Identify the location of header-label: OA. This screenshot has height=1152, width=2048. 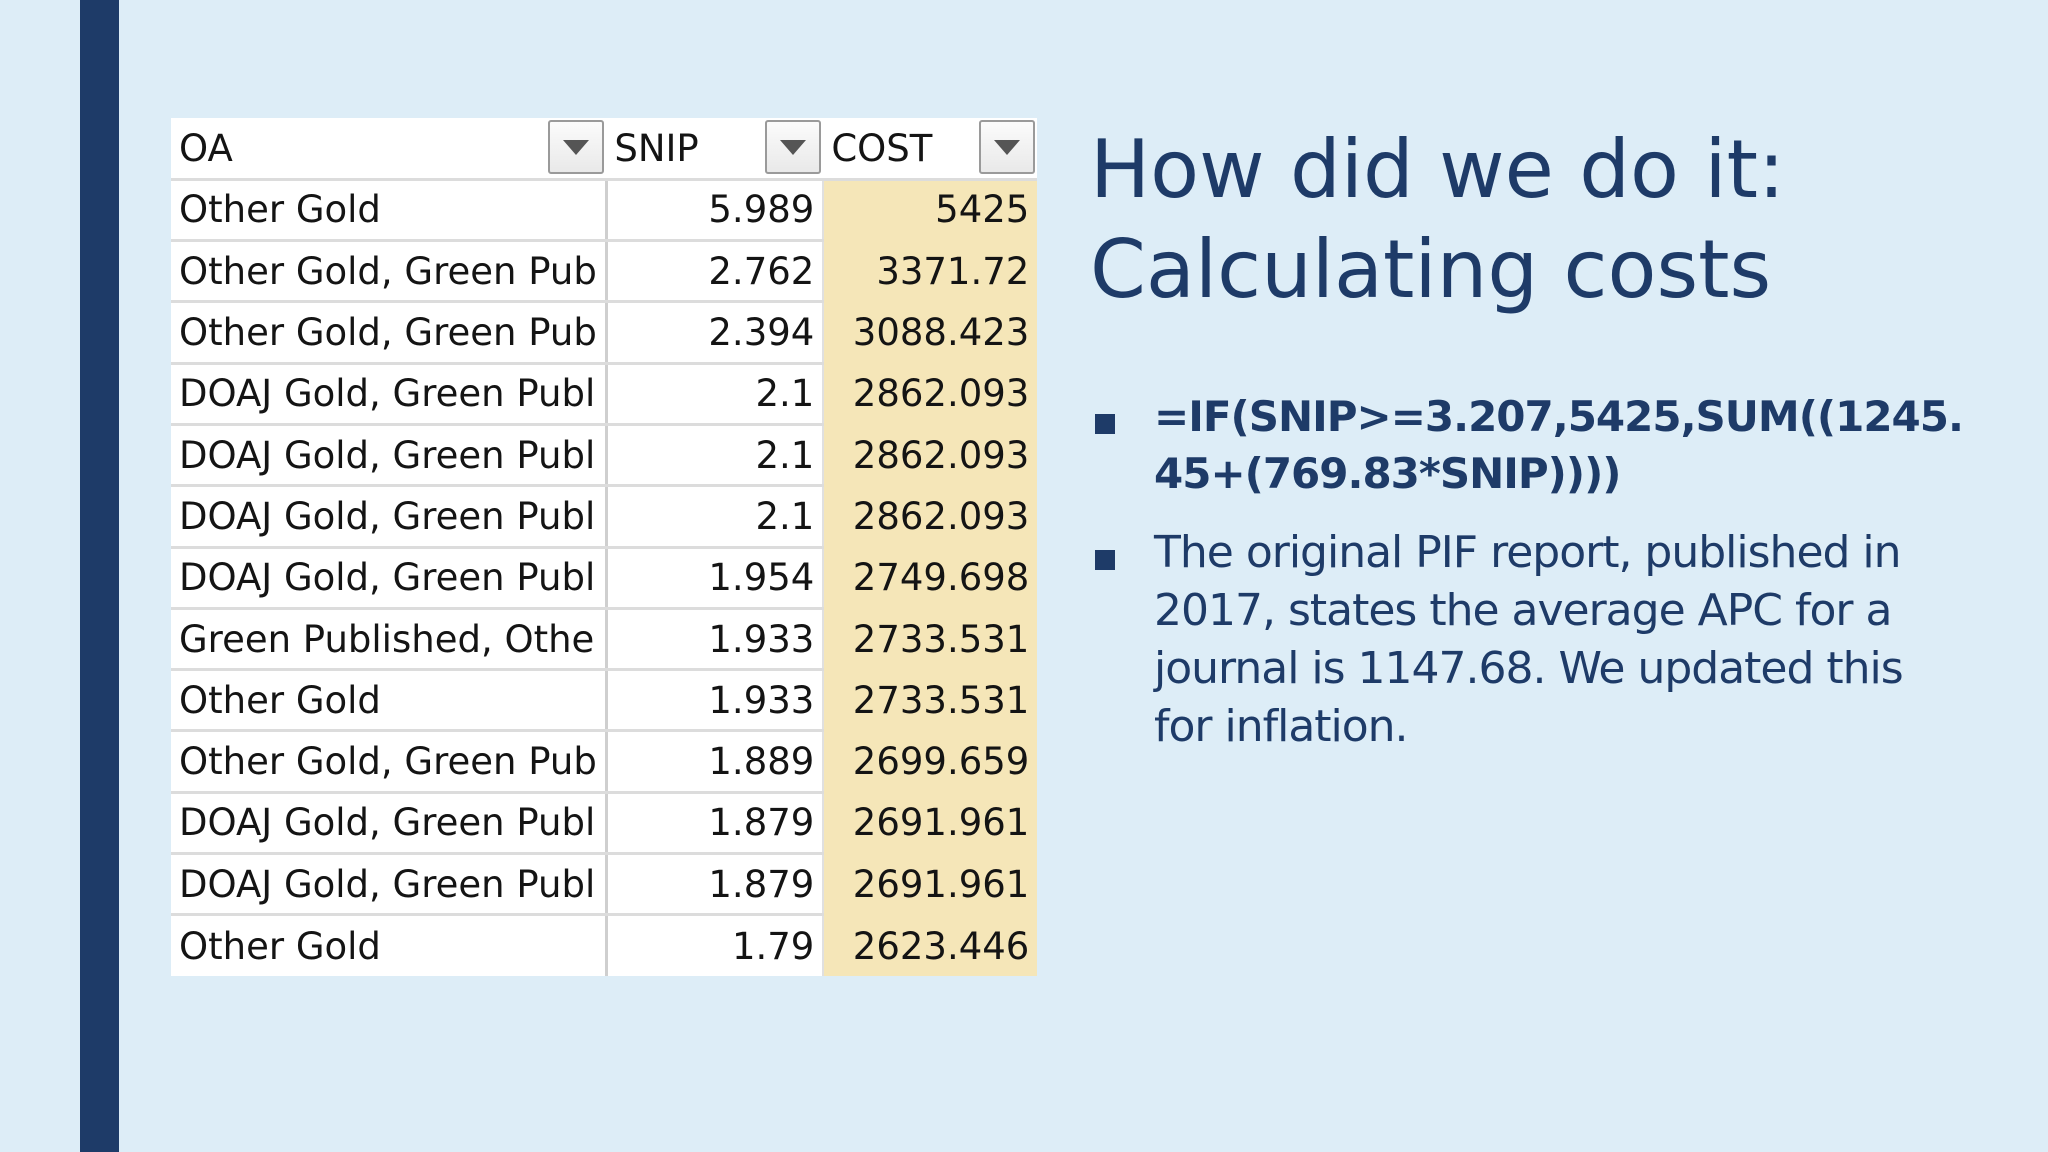
(206, 149).